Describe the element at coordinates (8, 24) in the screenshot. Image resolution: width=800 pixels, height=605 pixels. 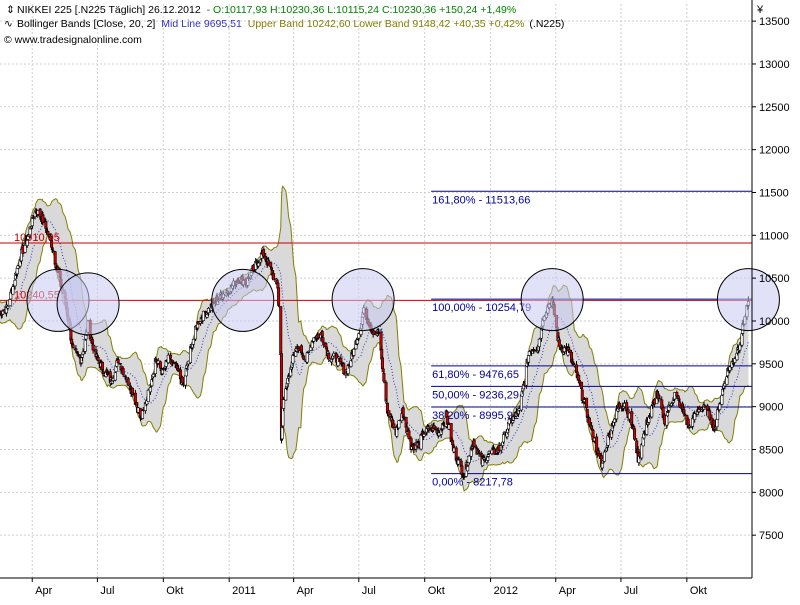
I see `indicator-icon: ∿` at that location.